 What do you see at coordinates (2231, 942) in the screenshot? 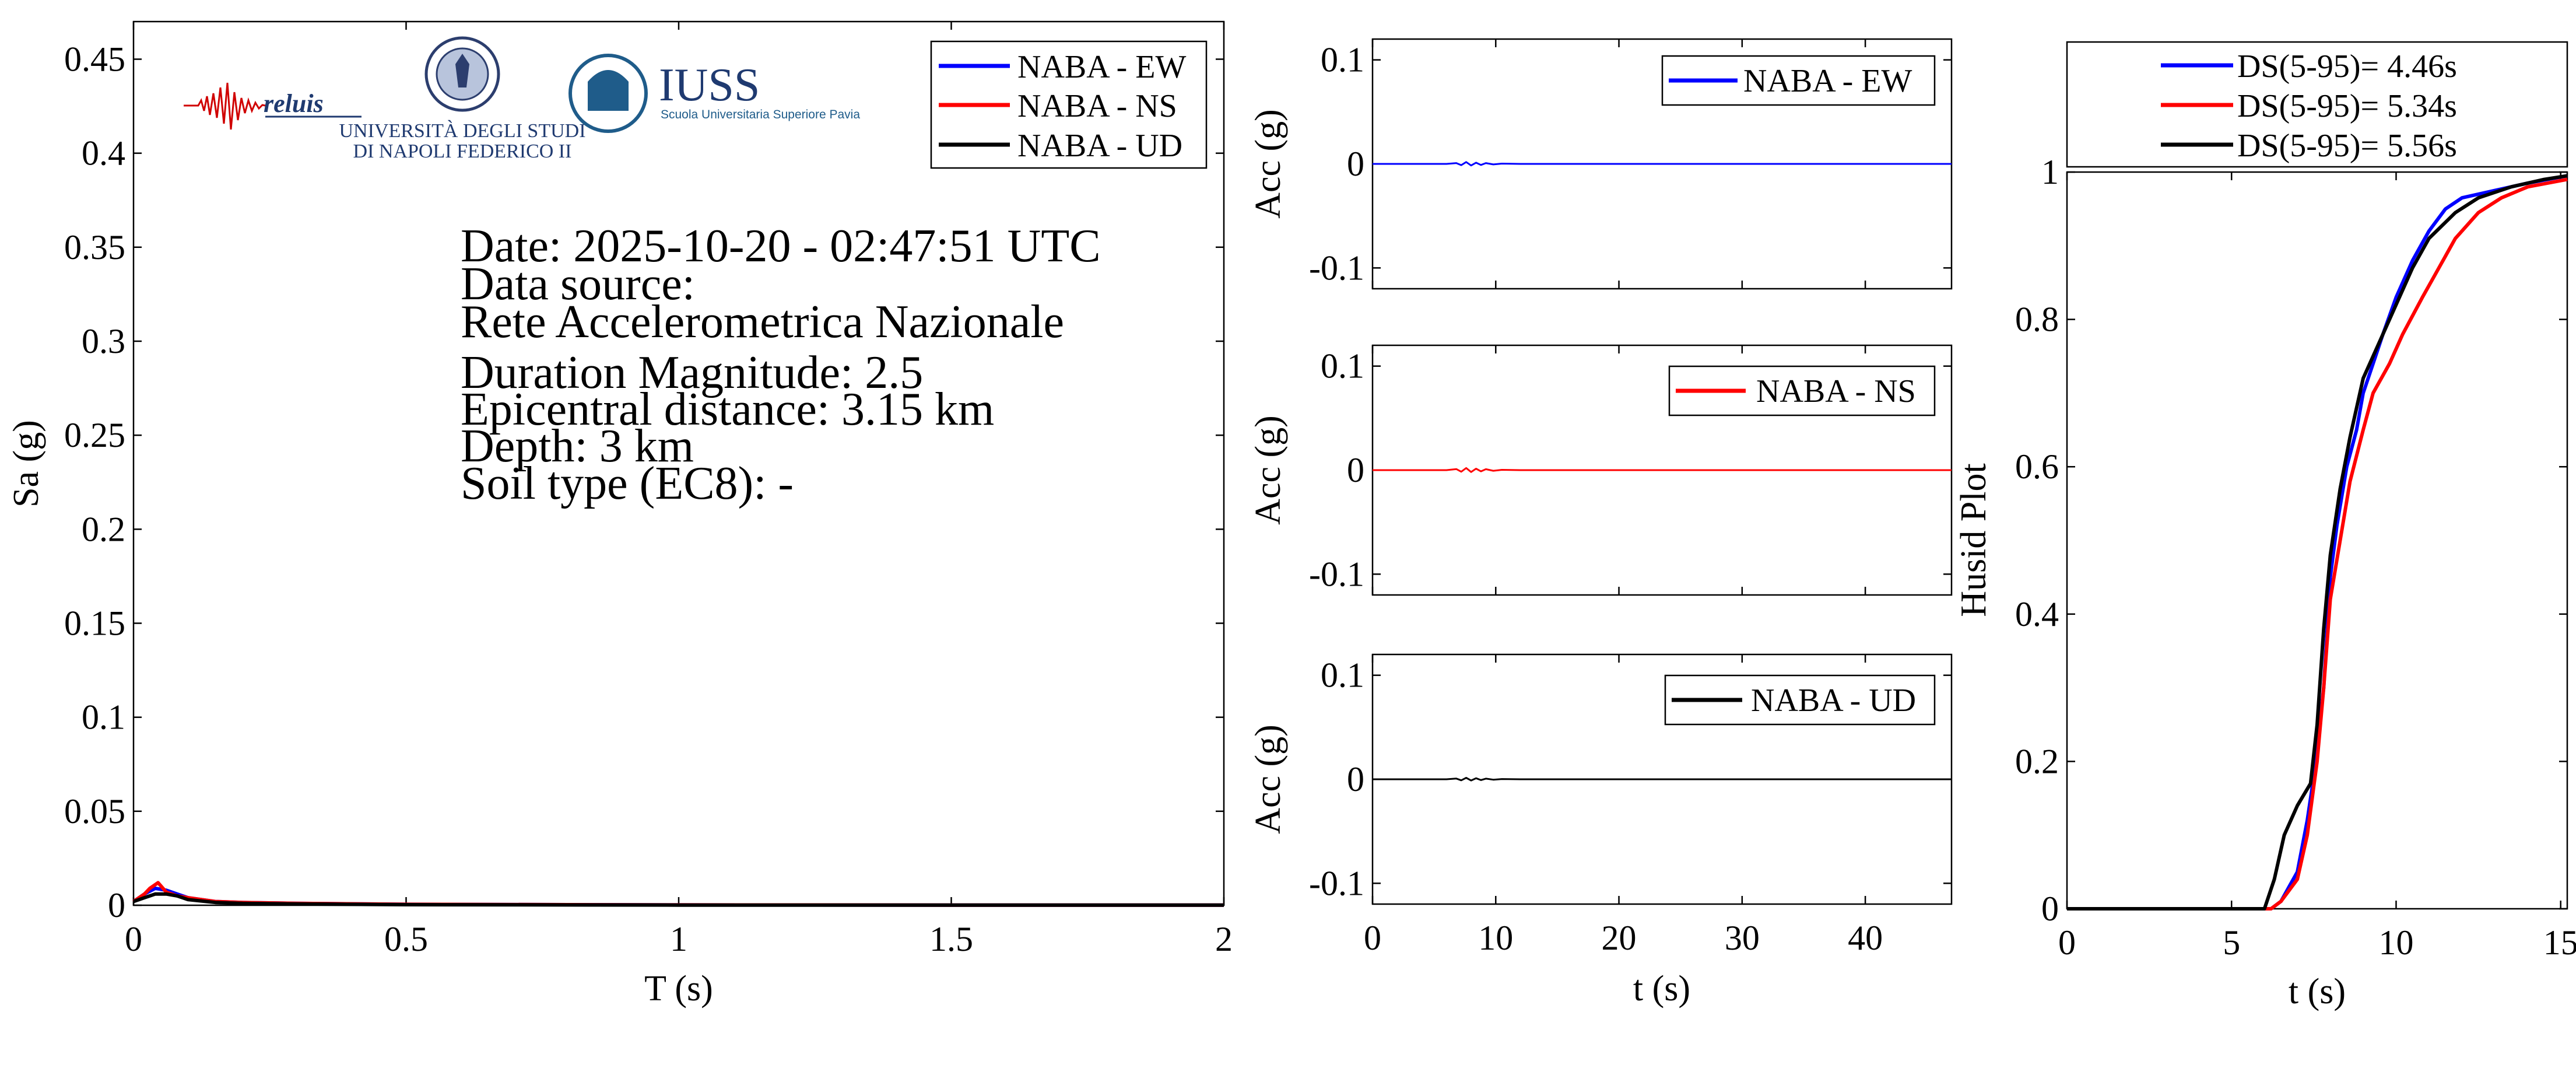
I see `husid-xtick-label: 5` at bounding box center [2231, 942].